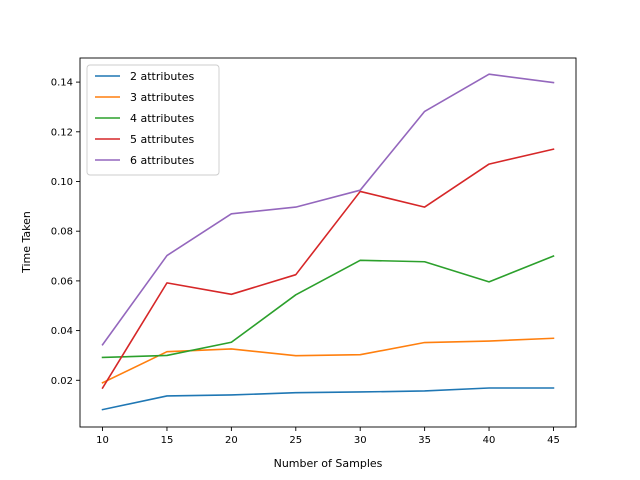  Describe the element at coordinates (26, 242) in the screenshot. I see `y-axis-label: Time Taken` at that location.